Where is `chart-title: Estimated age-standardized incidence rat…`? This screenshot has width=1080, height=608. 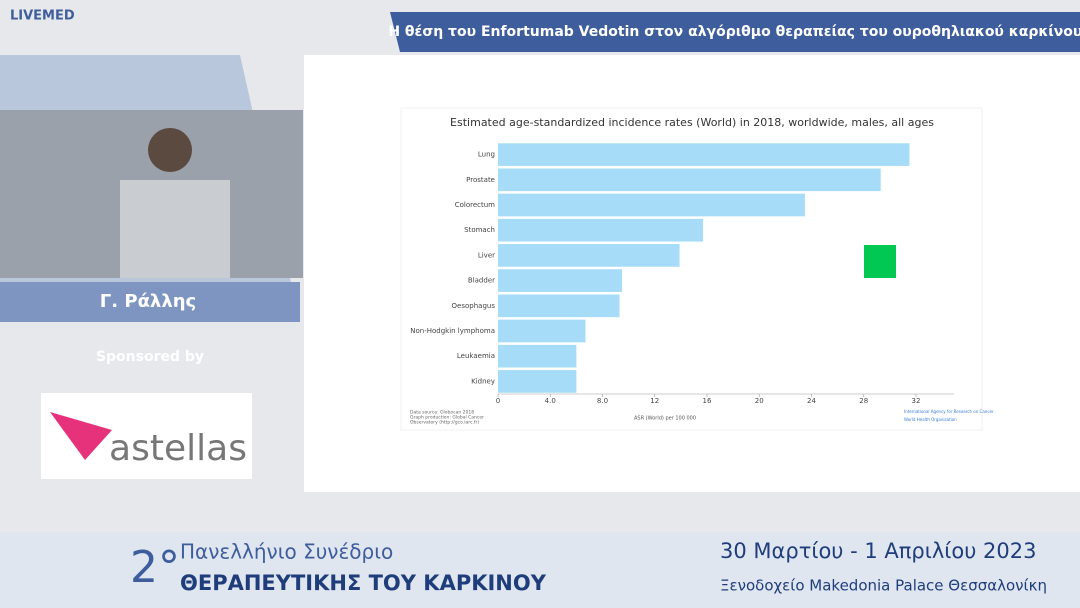
chart-title: Estimated age-standardized incidence rat… is located at coordinates (692, 122).